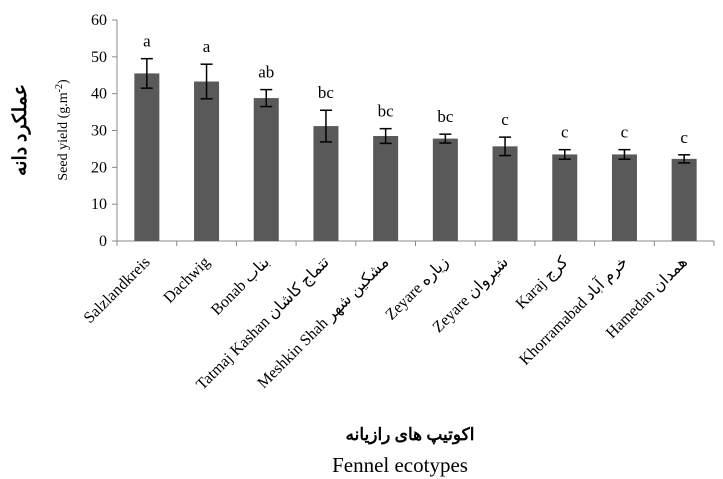 The height and width of the screenshot is (479, 723). Describe the element at coordinates (240, 286) in the screenshot. I see `category-label: Bonab بناب` at that location.